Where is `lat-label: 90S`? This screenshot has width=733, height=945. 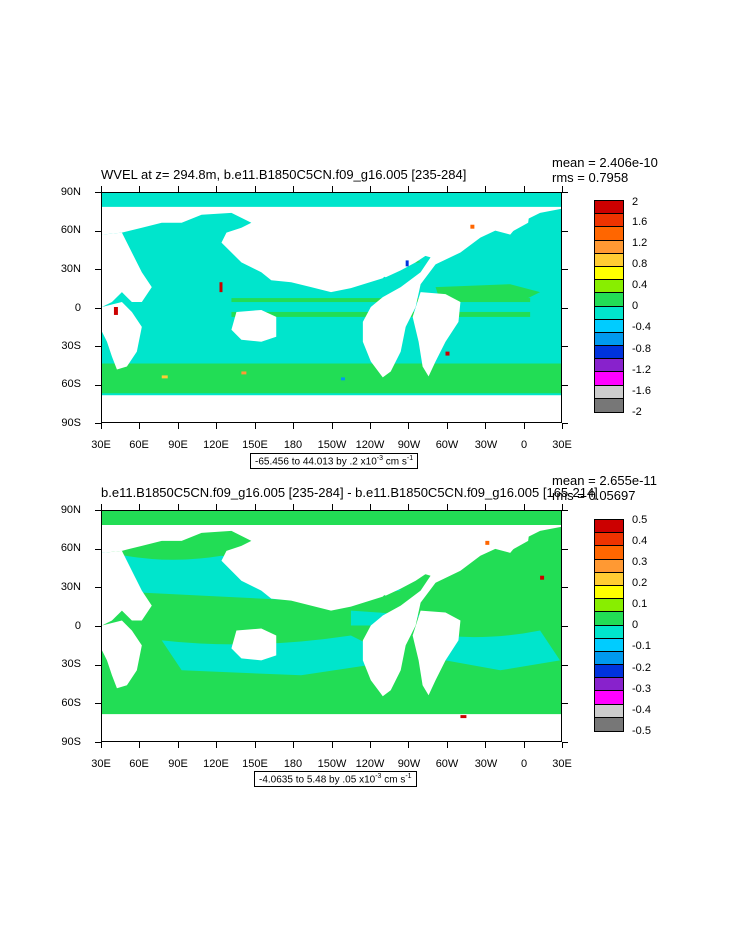
lat-label: 90S is located at coordinates (71, 423).